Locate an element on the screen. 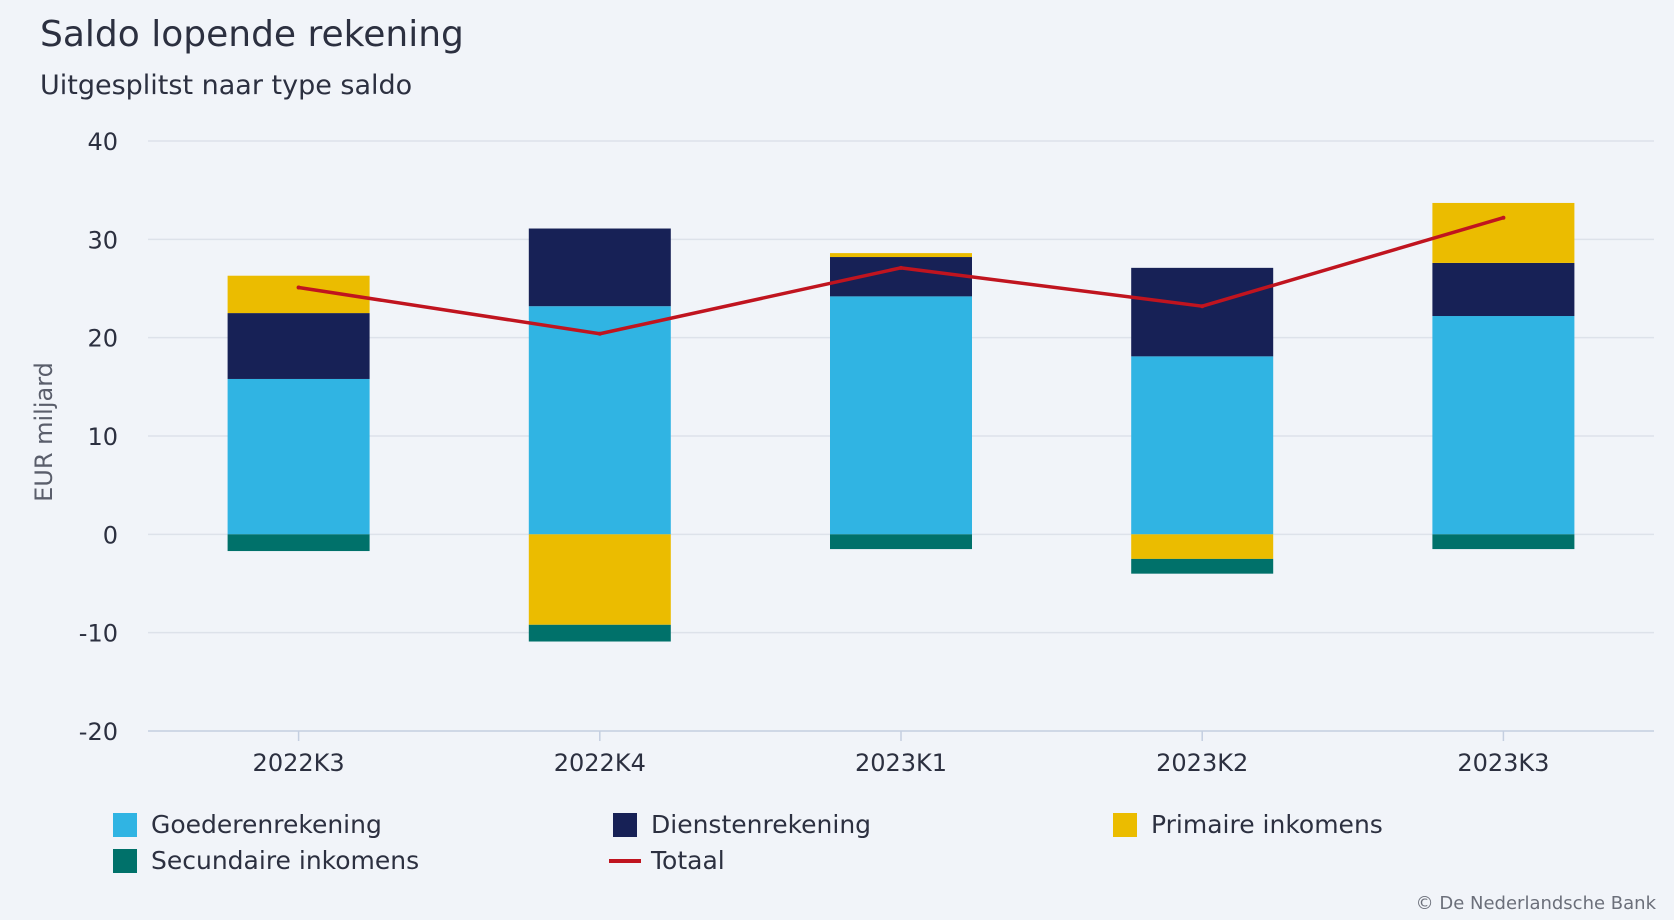 Image resolution: width=1674 pixels, height=920 pixels. bar-dienstenrekening-2022K3 is located at coordinates (298, 346).